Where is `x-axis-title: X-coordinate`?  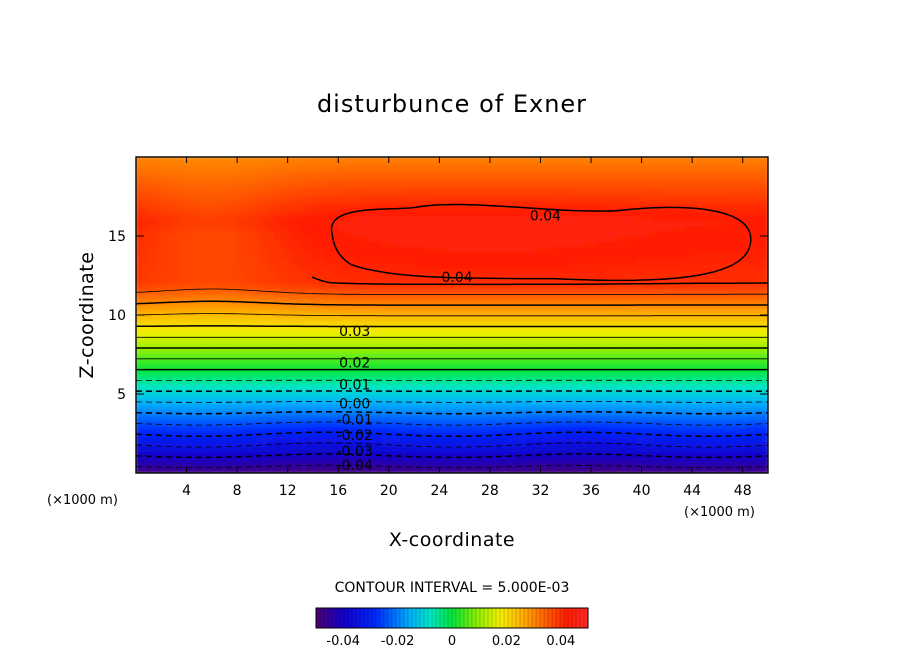 x-axis-title: X-coordinate is located at coordinates (452, 540).